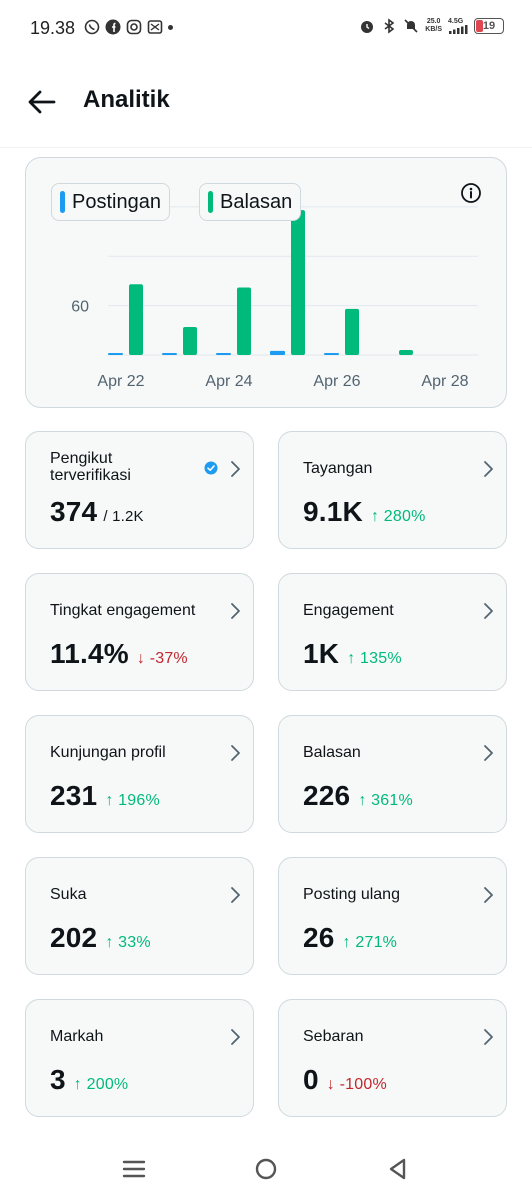 The image size is (532, 1200). Describe the element at coordinates (170, 27) in the screenshot. I see `more-notifications-dot` at that location.